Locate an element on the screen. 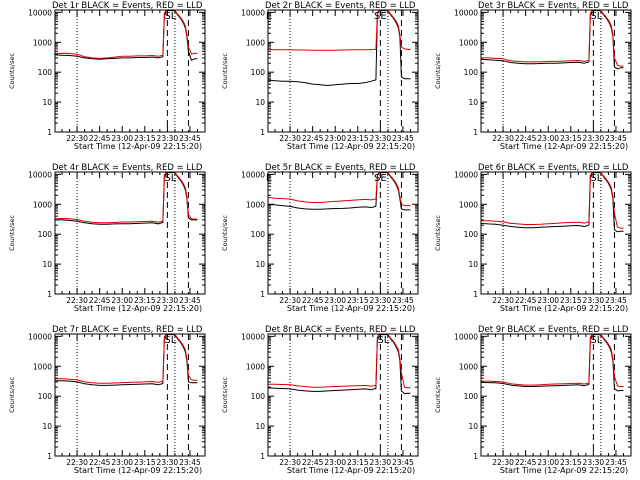  panel-title: Det 3r BLACK = Events, RED = LLD is located at coordinates (553, 6).